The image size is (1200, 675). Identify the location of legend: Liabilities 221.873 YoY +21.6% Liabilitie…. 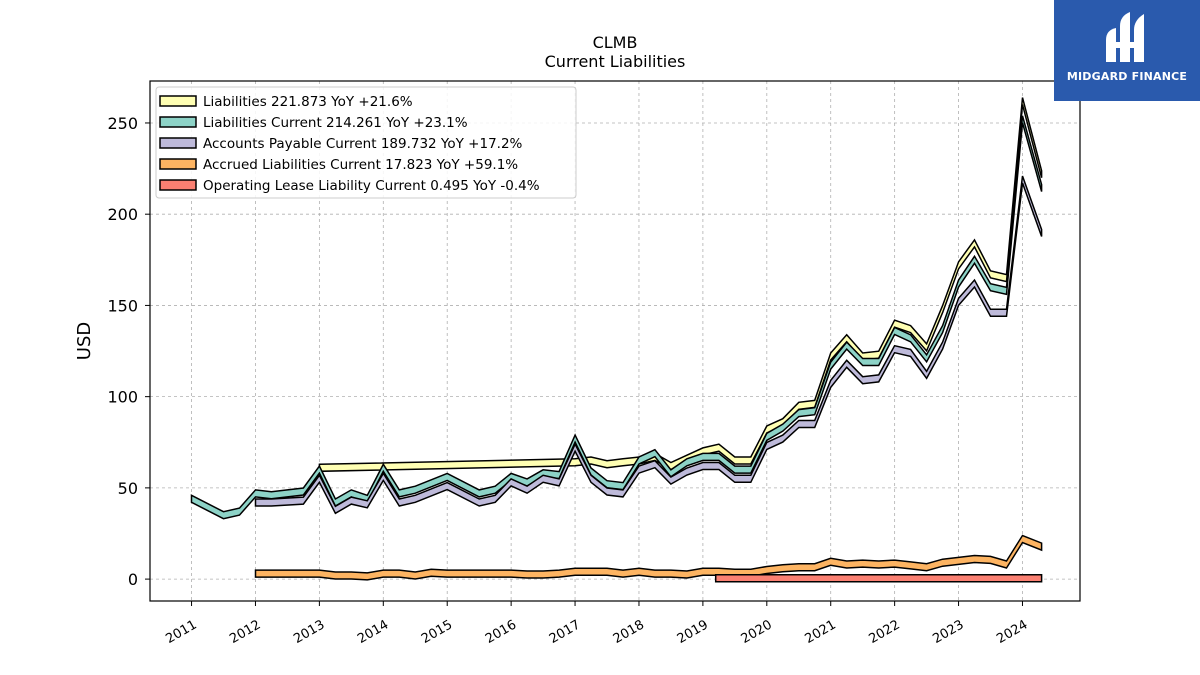
(366, 142).